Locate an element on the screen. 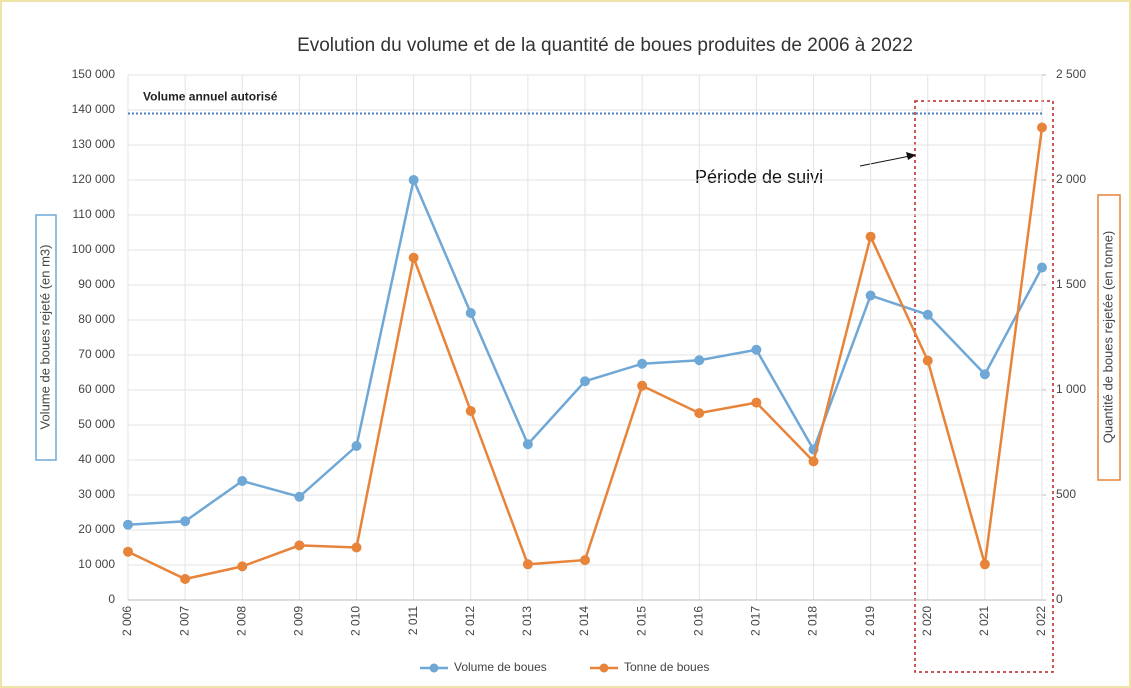 The image size is (1131, 688). x-tick-label: 2 011 is located at coordinates (413, 620).